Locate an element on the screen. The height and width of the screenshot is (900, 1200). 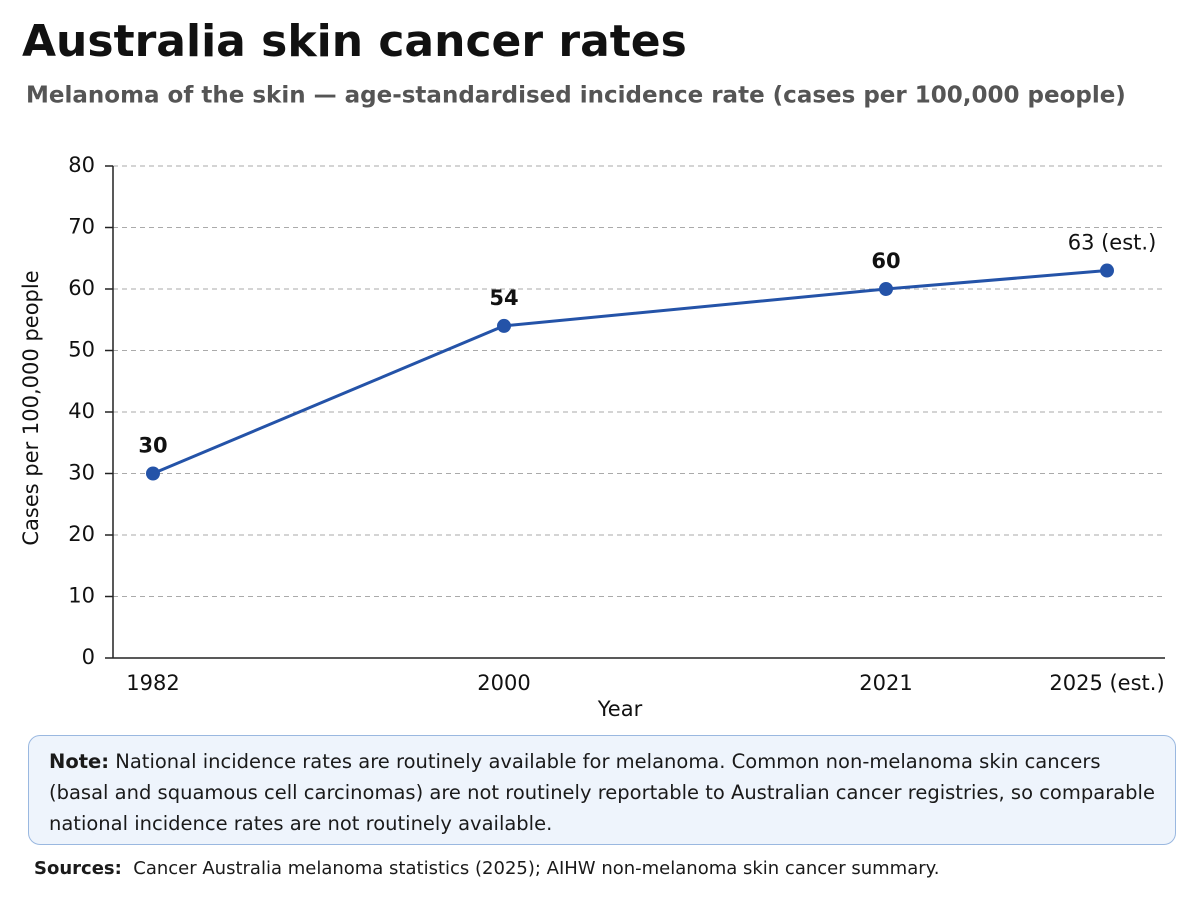
x-axis-title: Year is located at coordinates (620, 709).